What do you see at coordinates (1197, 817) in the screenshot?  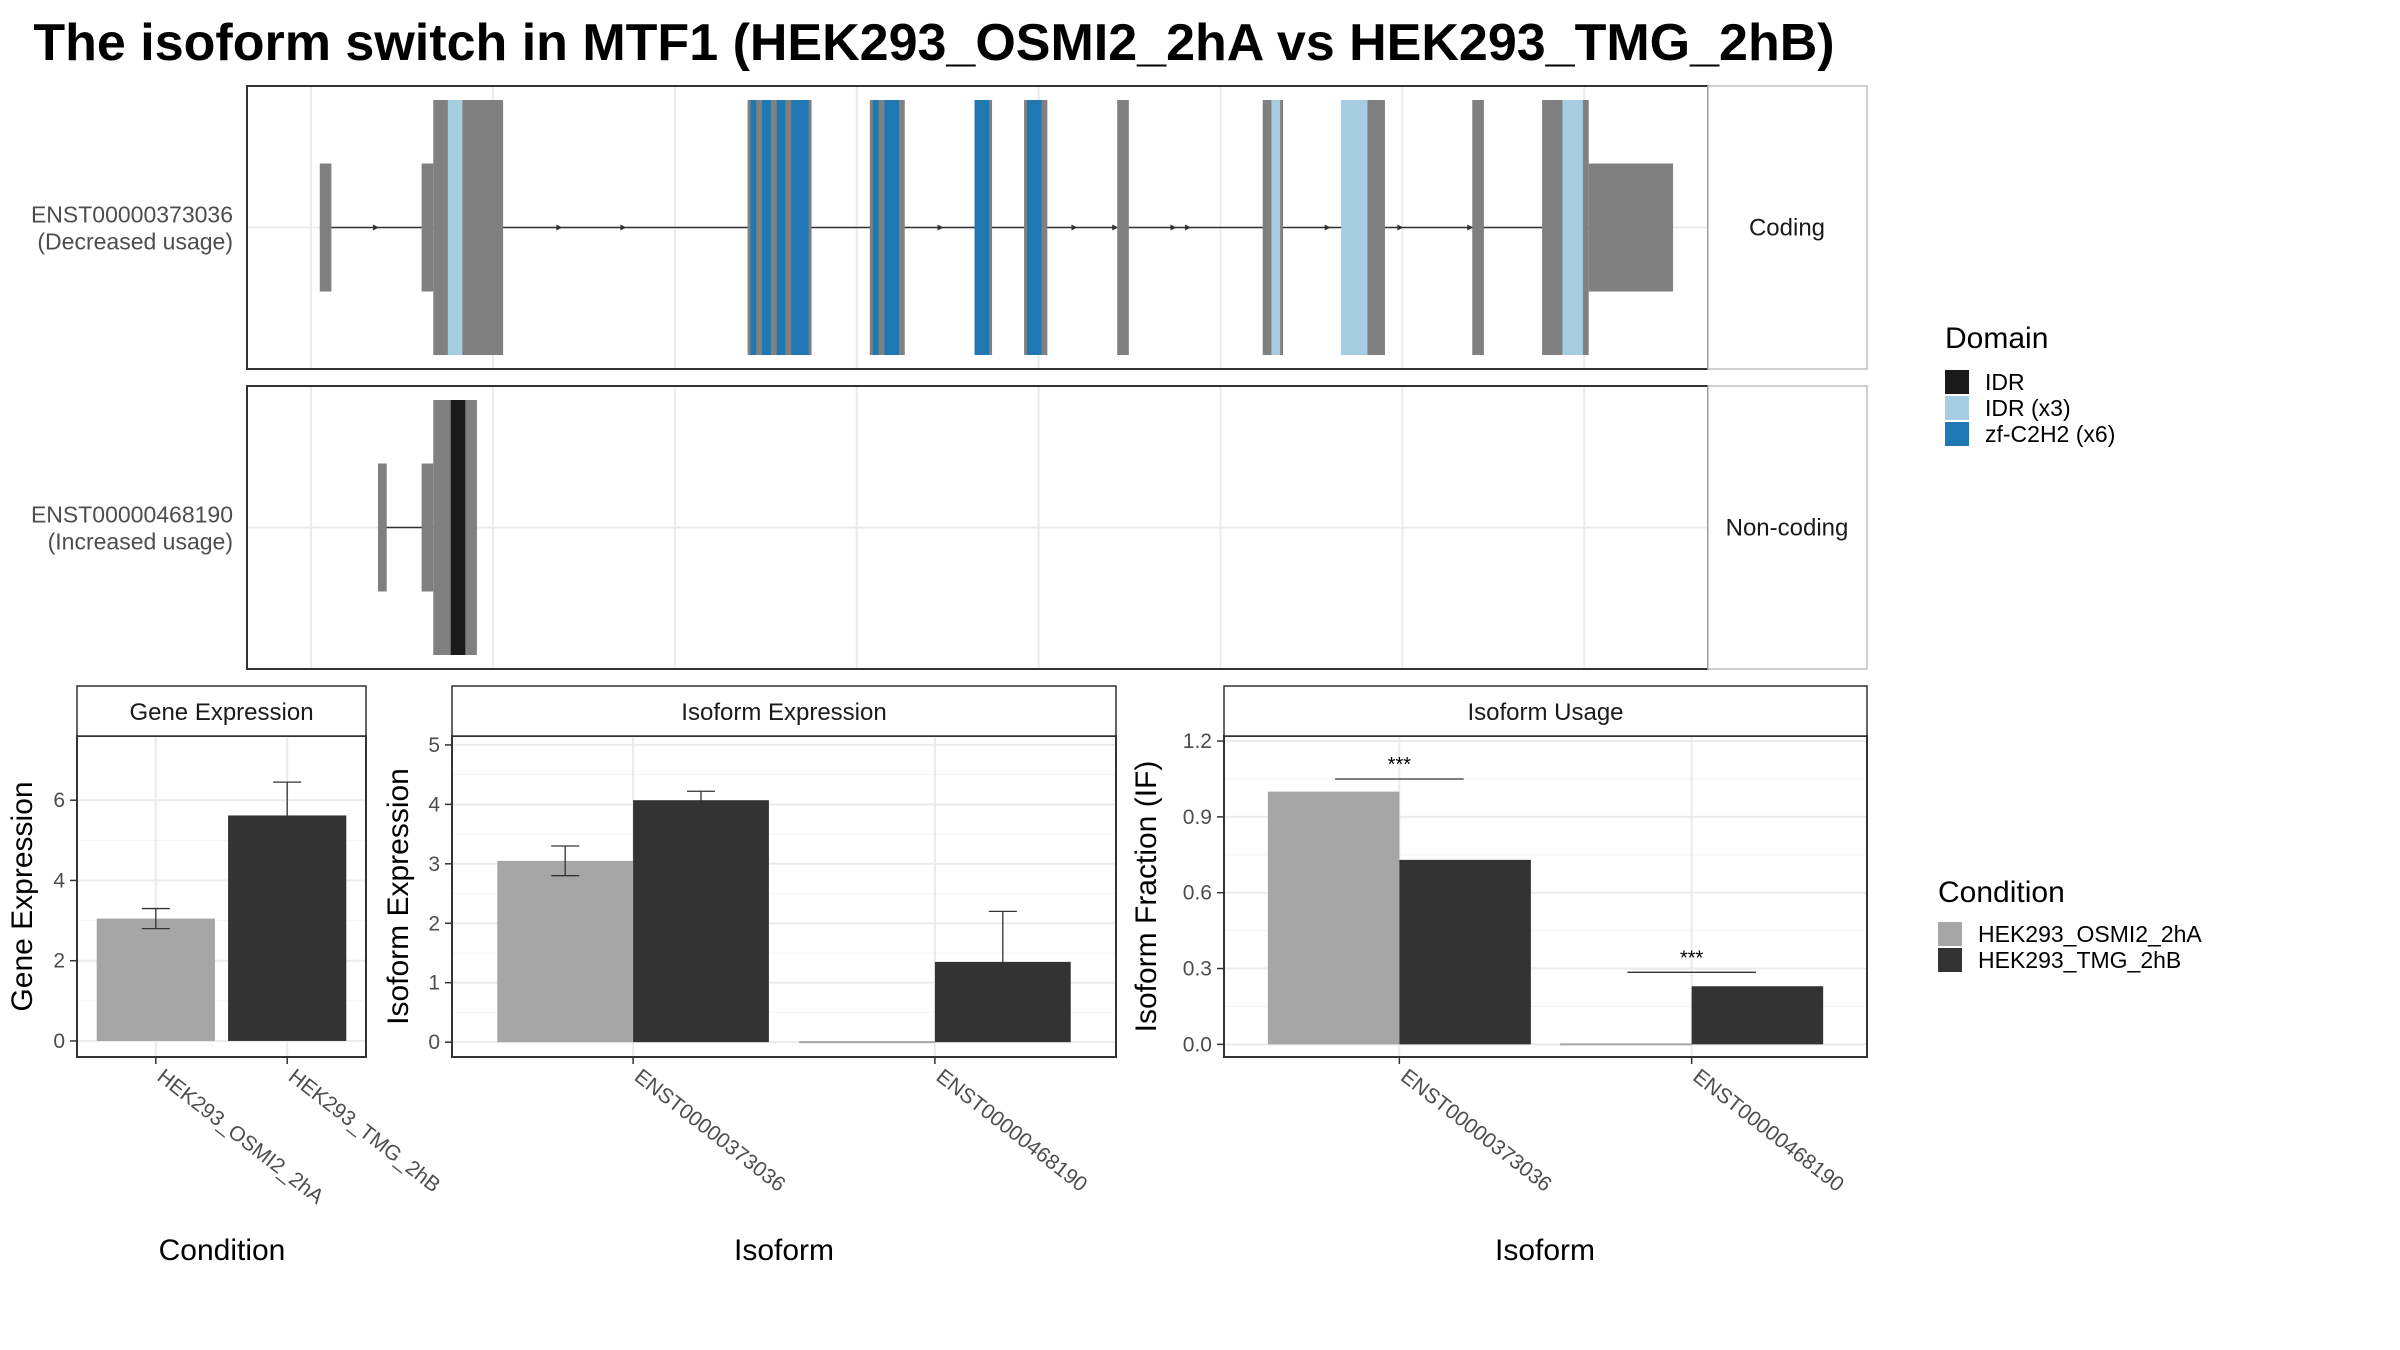 I see `y-tick-label: 0.9` at bounding box center [1197, 817].